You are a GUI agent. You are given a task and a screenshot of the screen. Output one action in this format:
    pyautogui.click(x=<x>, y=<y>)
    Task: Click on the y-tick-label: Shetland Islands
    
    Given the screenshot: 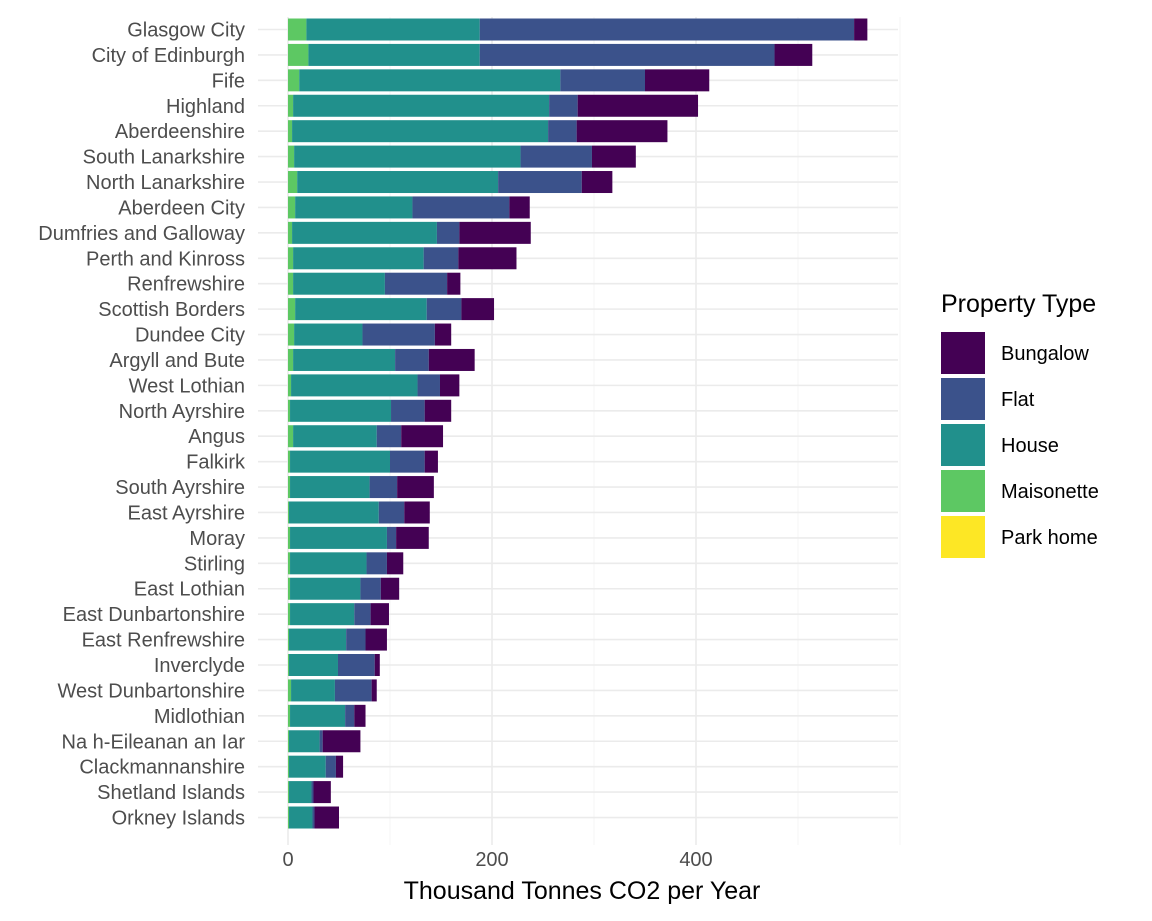 What is the action you would take?
    pyautogui.click(x=171, y=793)
    